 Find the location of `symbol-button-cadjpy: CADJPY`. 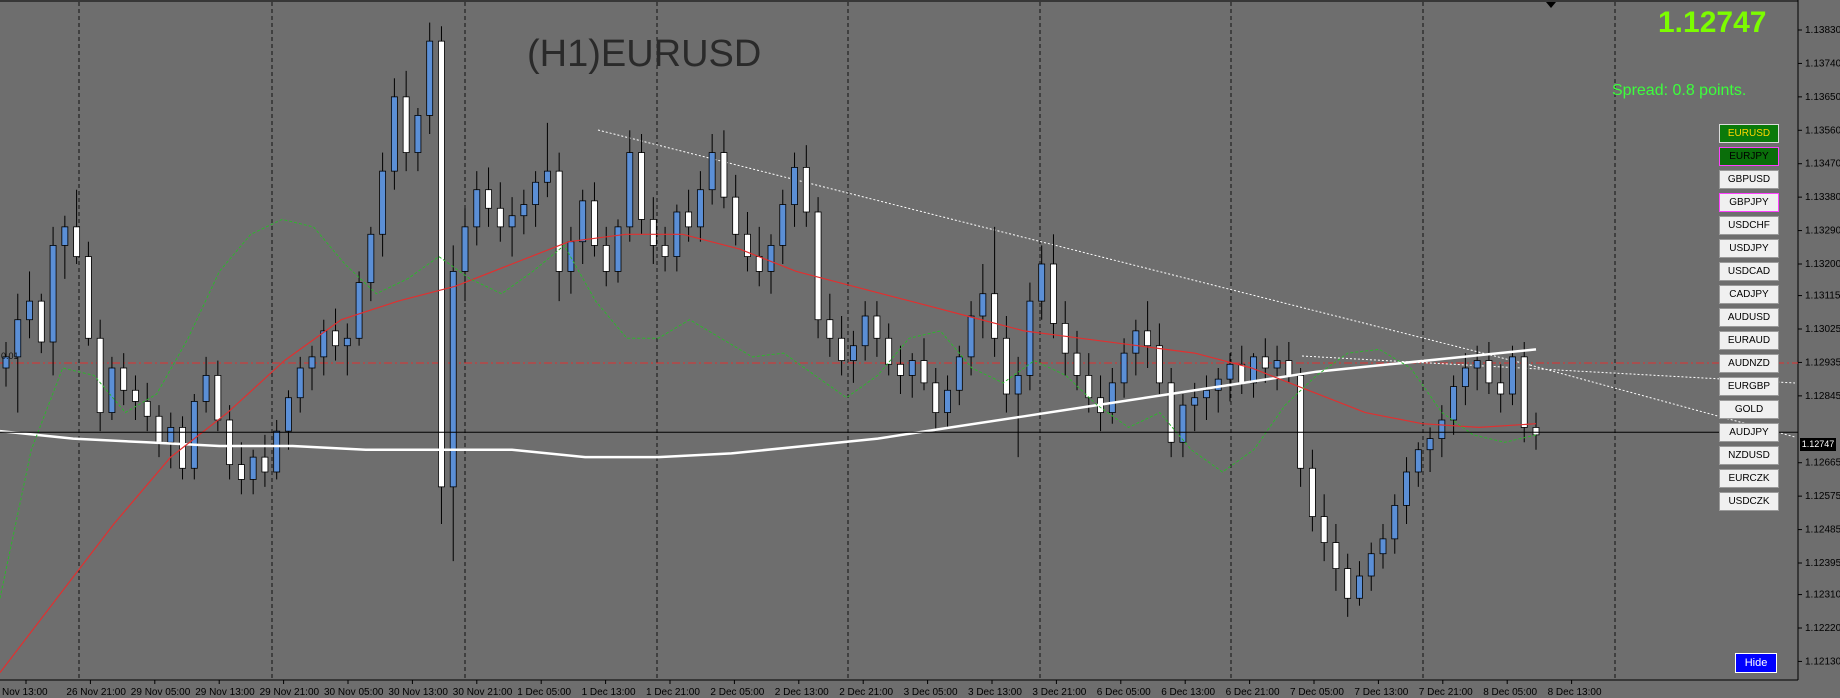

symbol-button-cadjpy: CADJPY is located at coordinates (1749, 294).